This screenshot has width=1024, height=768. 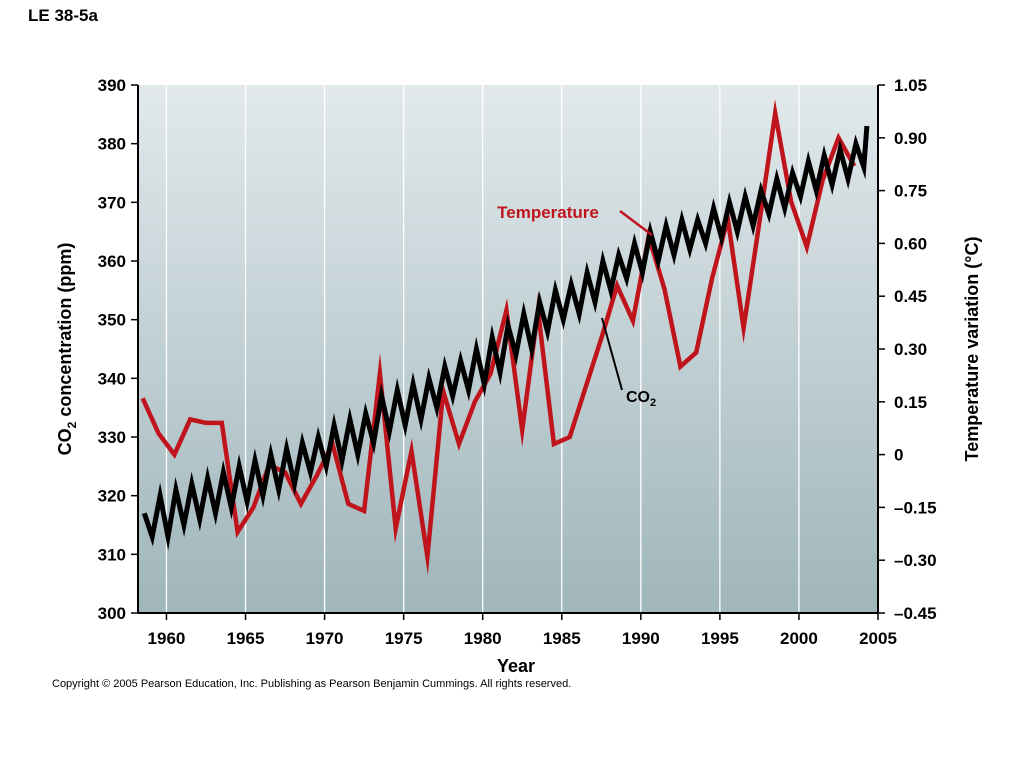 I want to click on x-tick-label-2005: 2005, so click(x=878, y=638).